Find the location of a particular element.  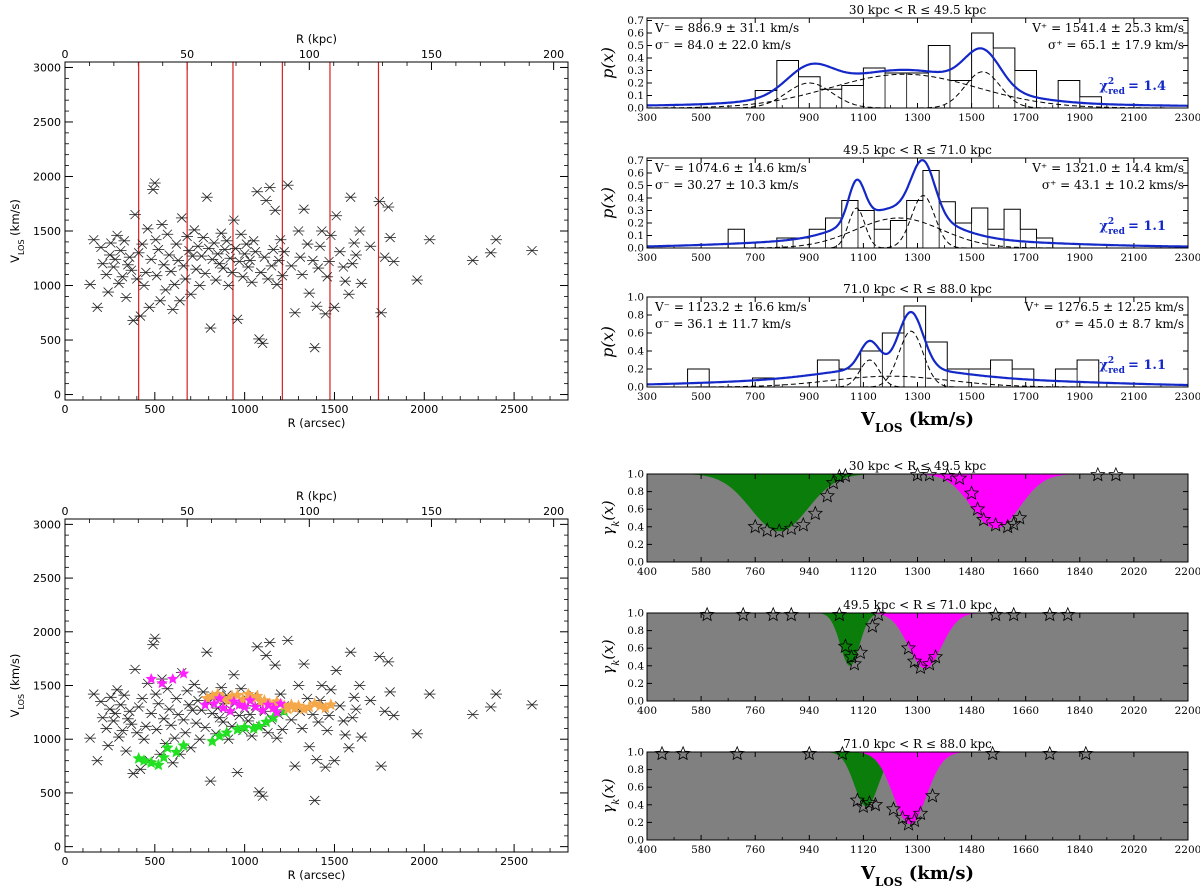

y-tick-label: 0.1 is located at coordinates (635, 236).